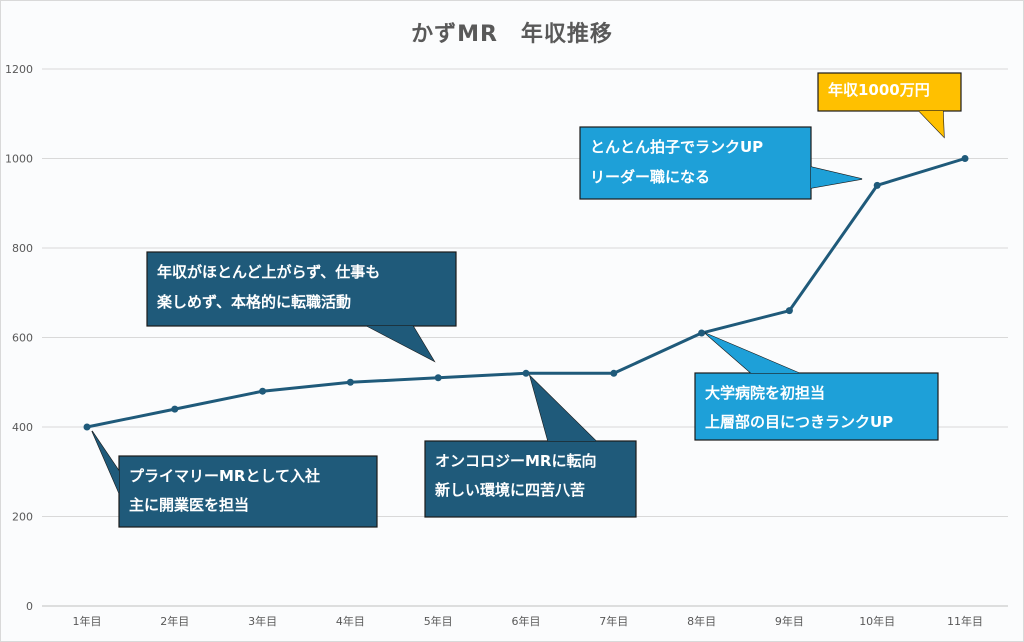  What do you see at coordinates (650, 177) in the screenshot?
I see `callout-text: リーダー職になる` at bounding box center [650, 177].